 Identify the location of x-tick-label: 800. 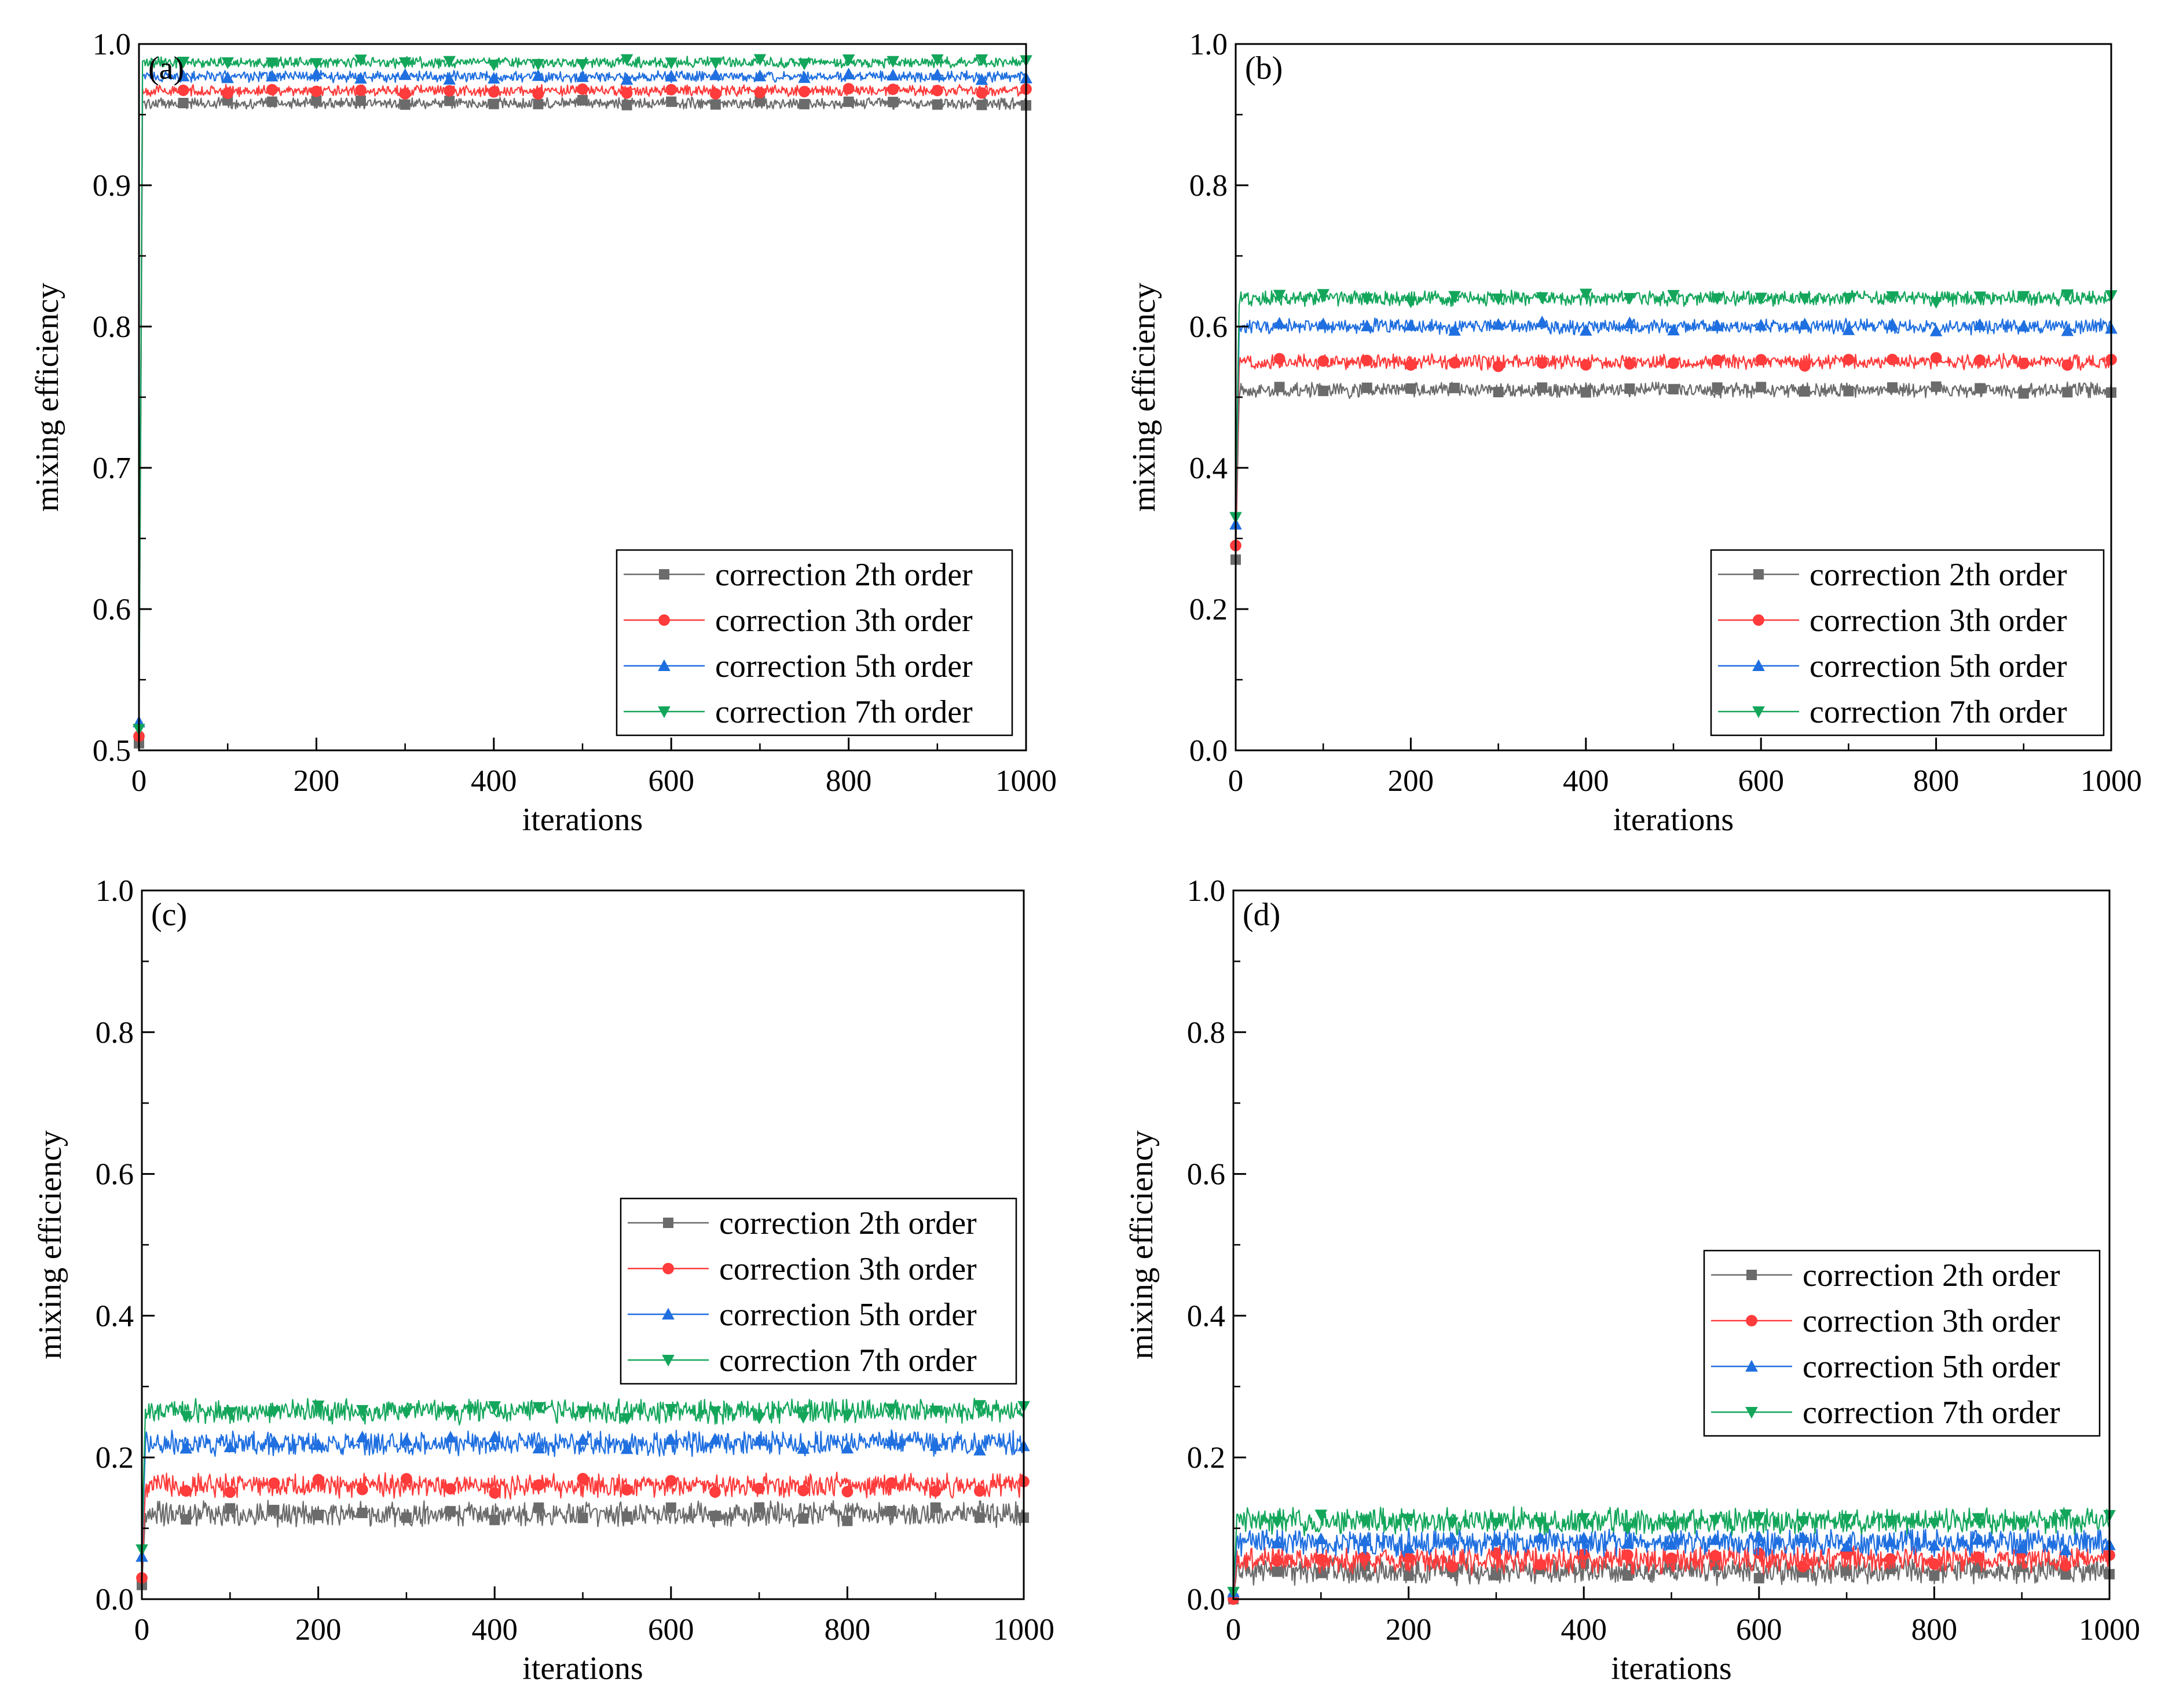
(1936, 781).